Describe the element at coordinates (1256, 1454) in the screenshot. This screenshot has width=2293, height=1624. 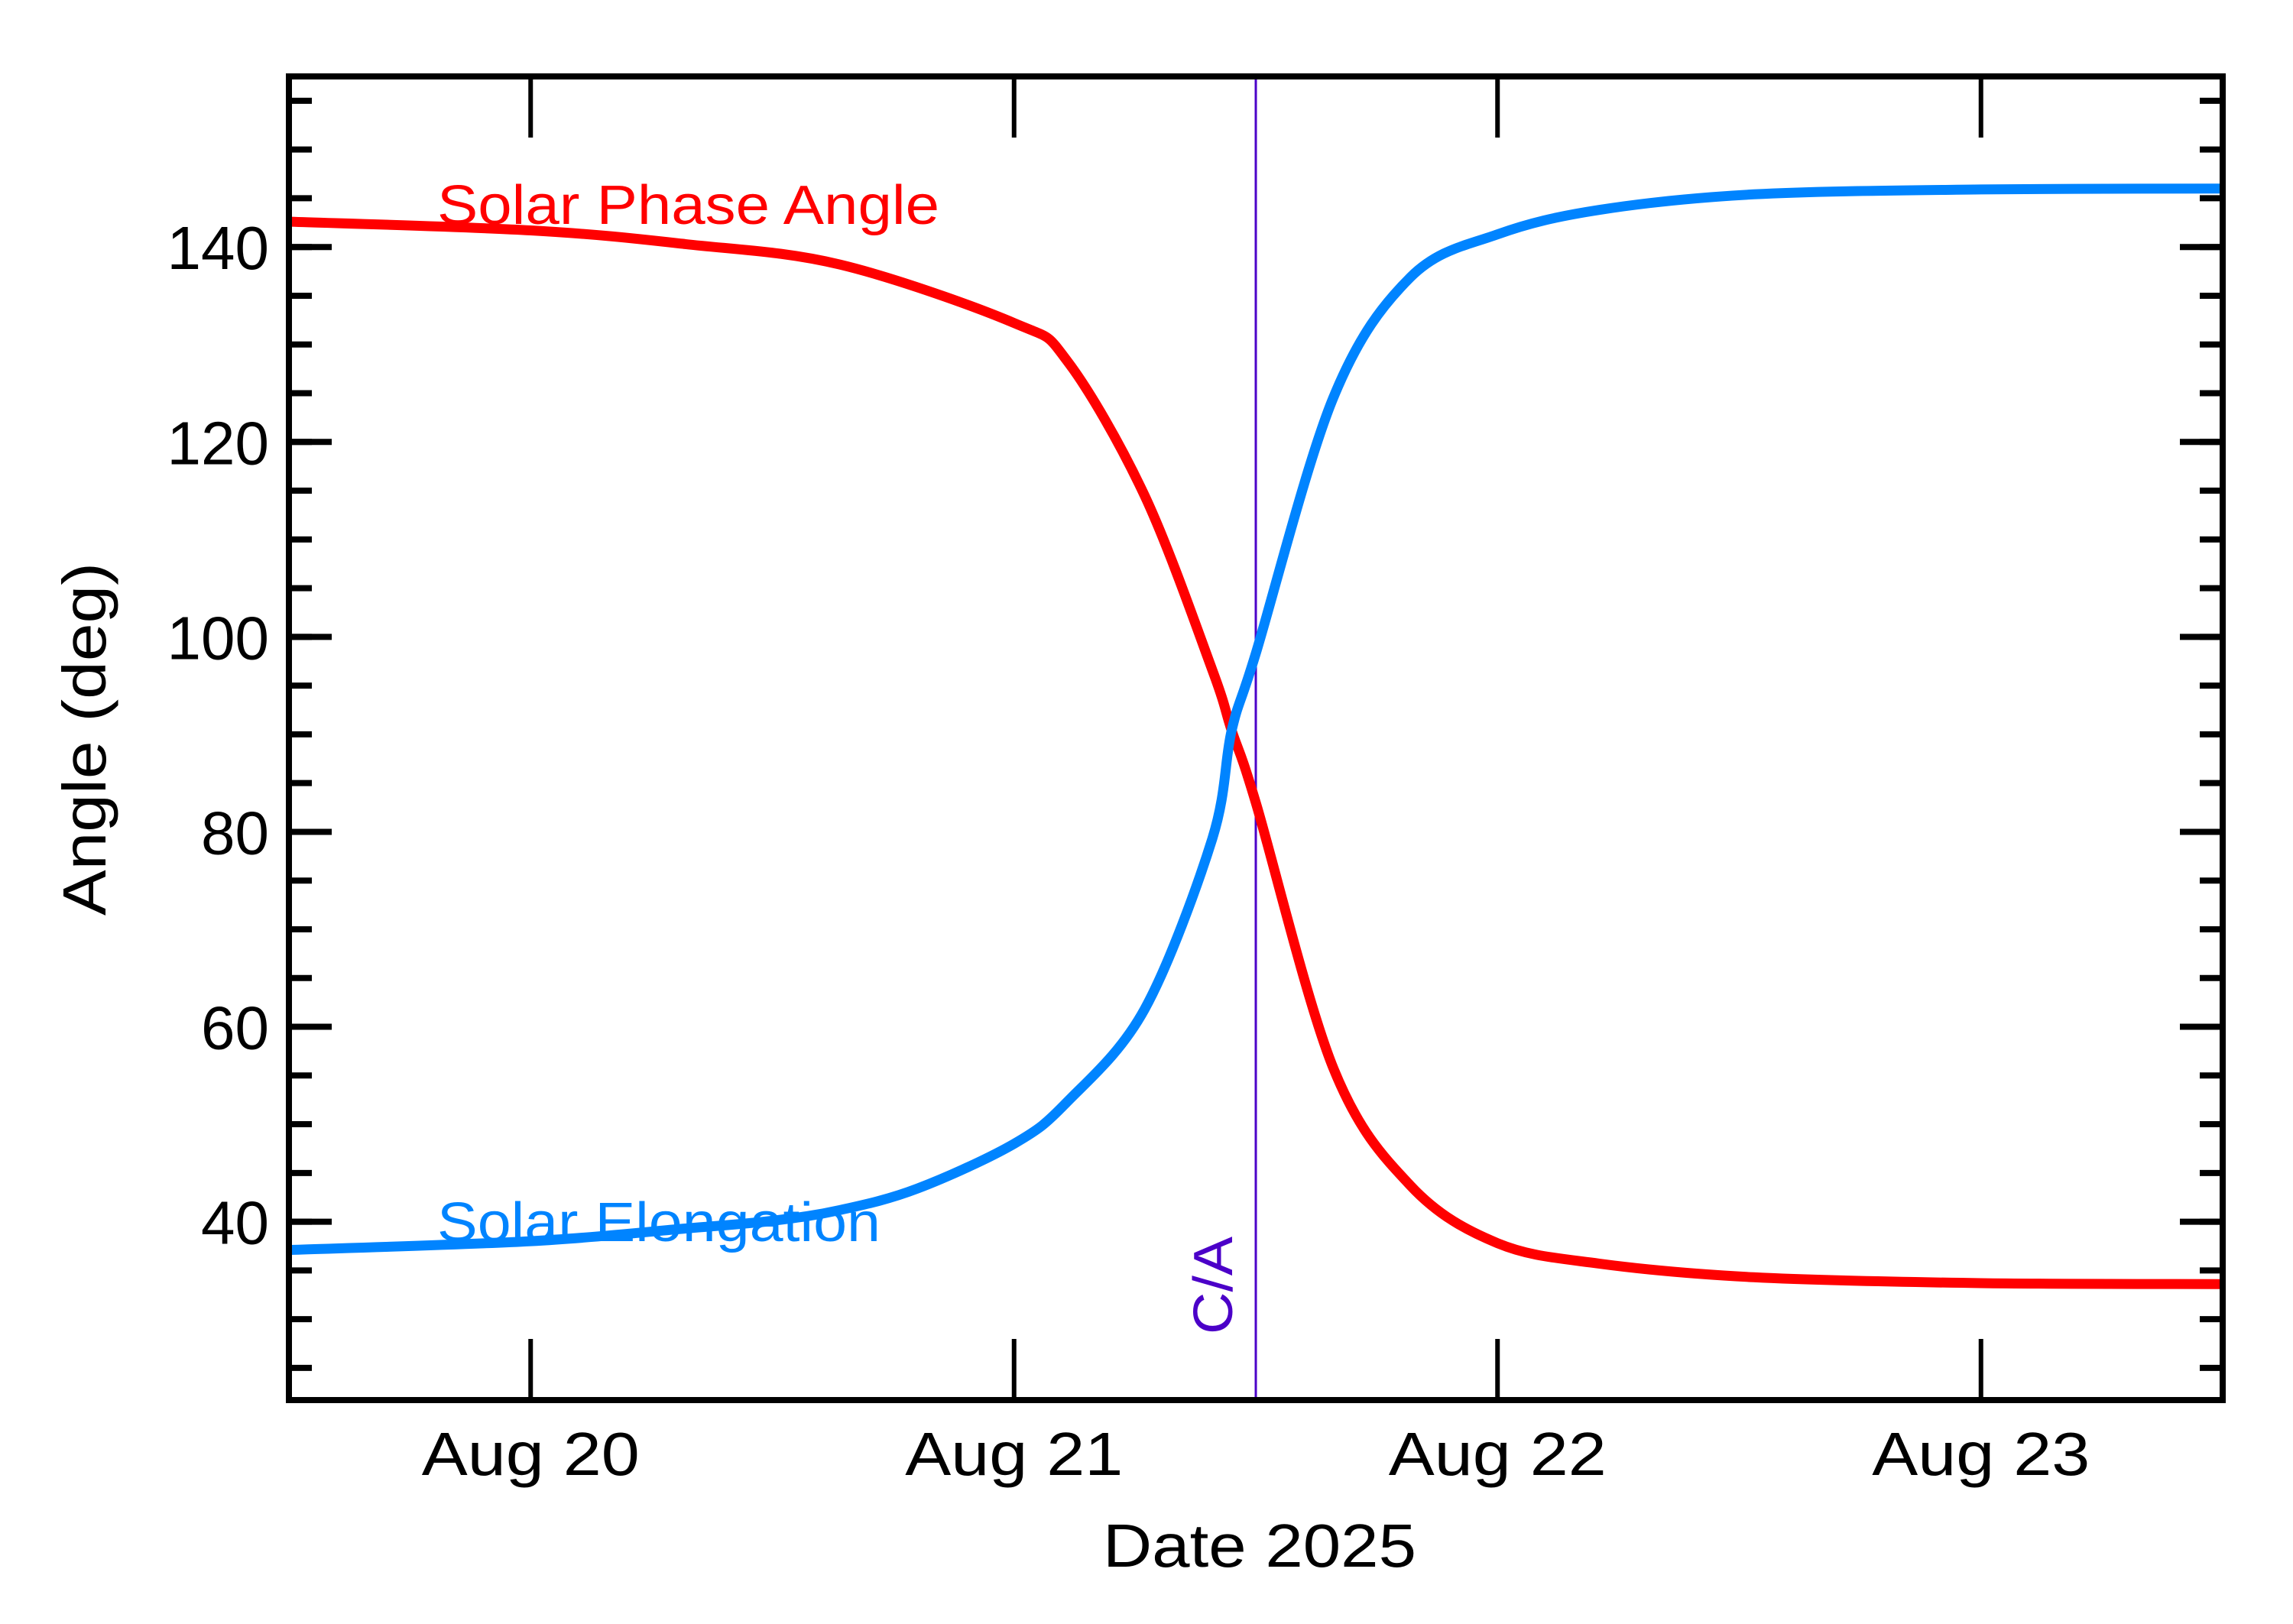
I see `x-tick-labels: Aug 20 Aug 21 Aug 22 Aug 23` at that location.